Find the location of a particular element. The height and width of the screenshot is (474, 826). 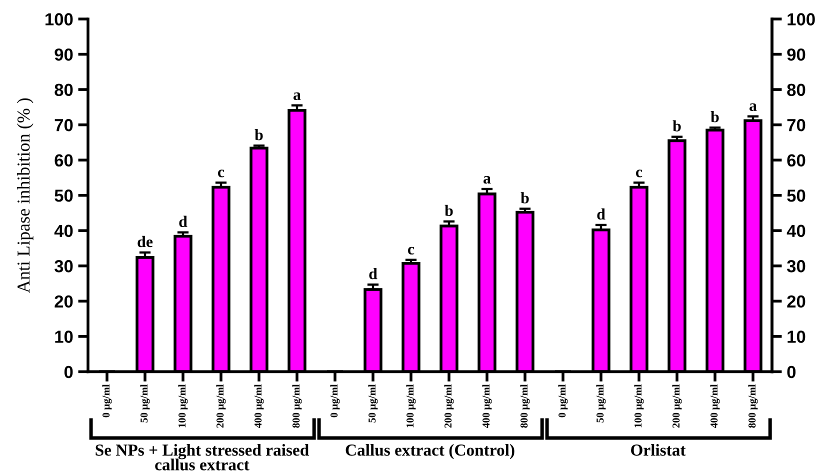

y2-tick-label: 100 is located at coordinates (801, 19).